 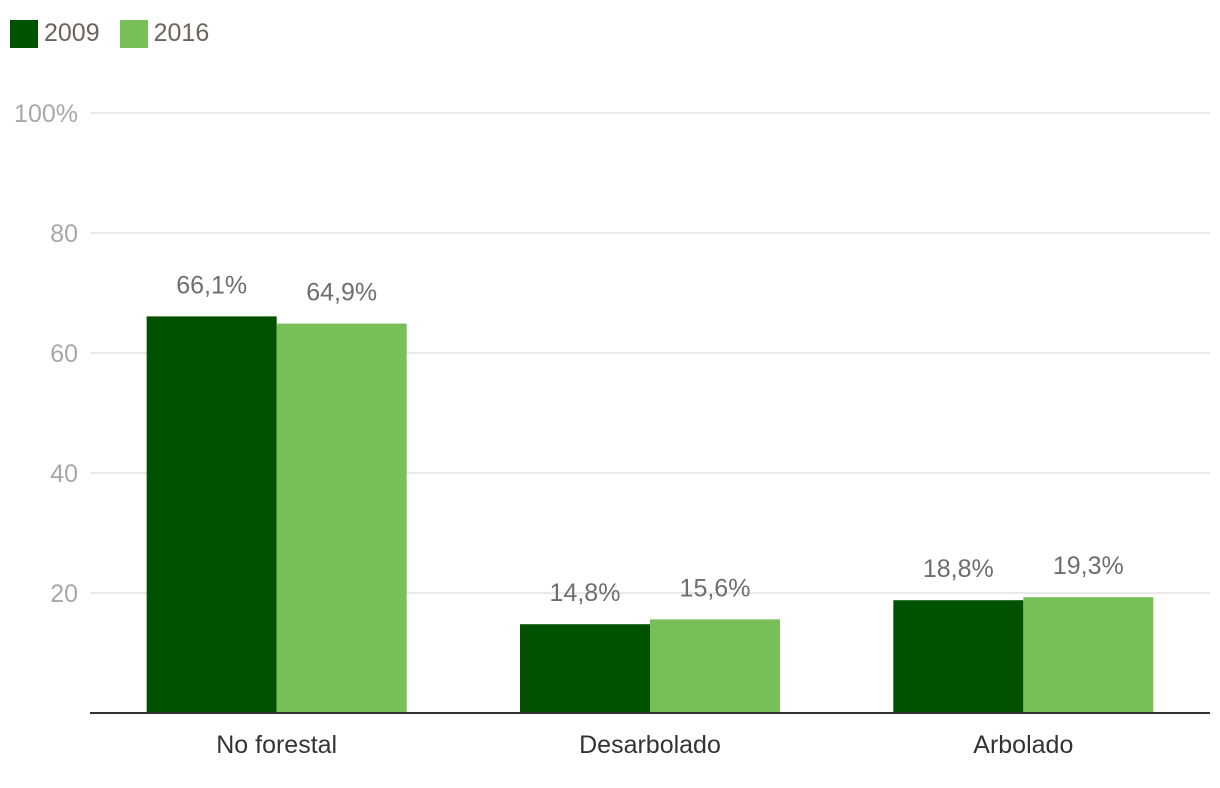 I want to click on legend: 2009 2016, so click(x=109, y=33).